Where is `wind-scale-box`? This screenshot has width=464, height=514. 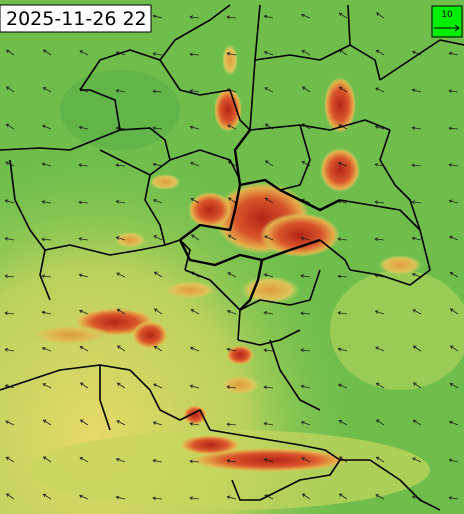
wind-scale-box is located at coordinates (447, 21).